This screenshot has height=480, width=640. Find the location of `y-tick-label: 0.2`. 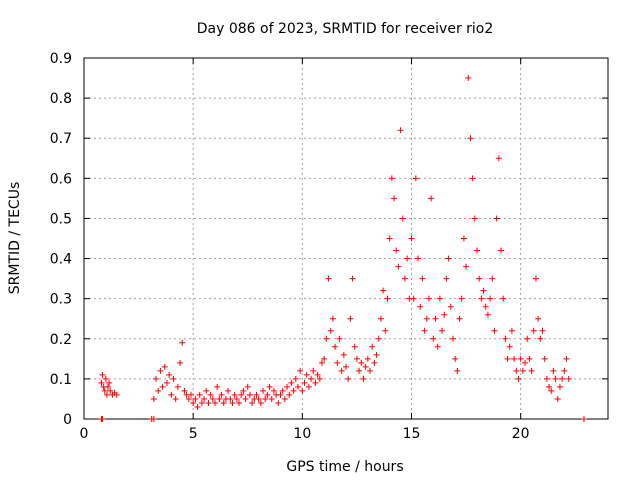

y-tick-label: 0.2 is located at coordinates (61, 340).